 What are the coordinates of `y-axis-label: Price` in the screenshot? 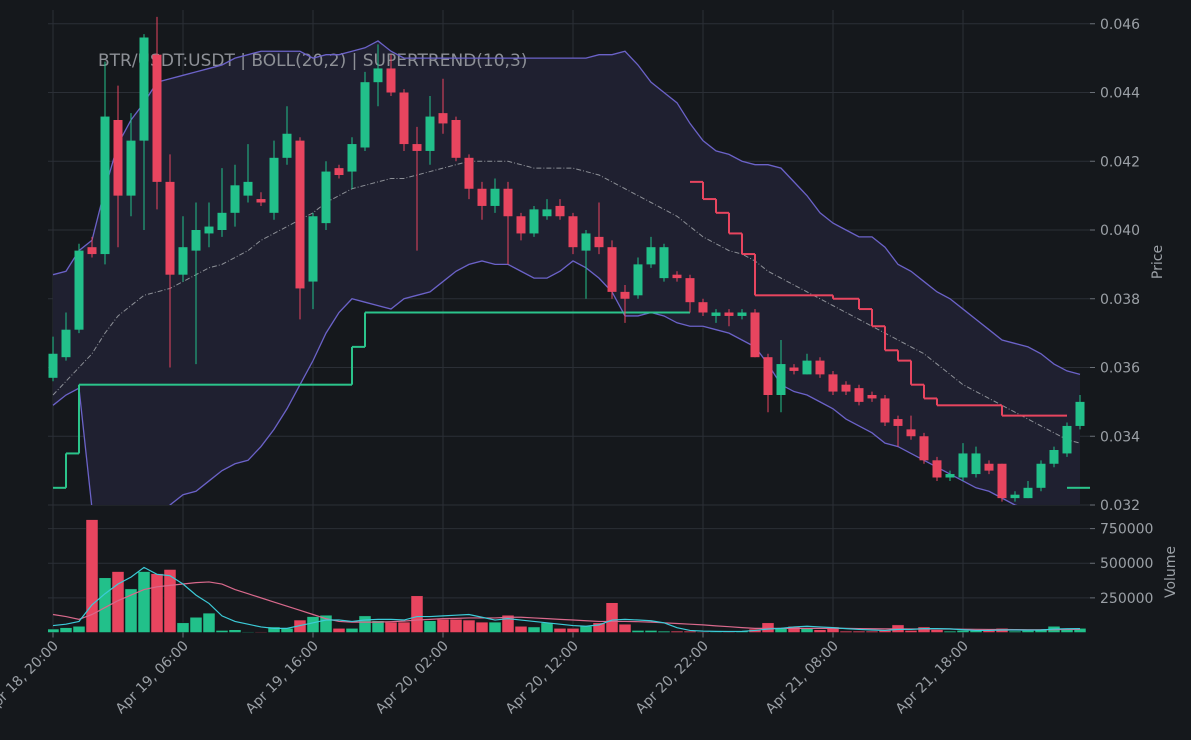 It's located at (1158, 262).